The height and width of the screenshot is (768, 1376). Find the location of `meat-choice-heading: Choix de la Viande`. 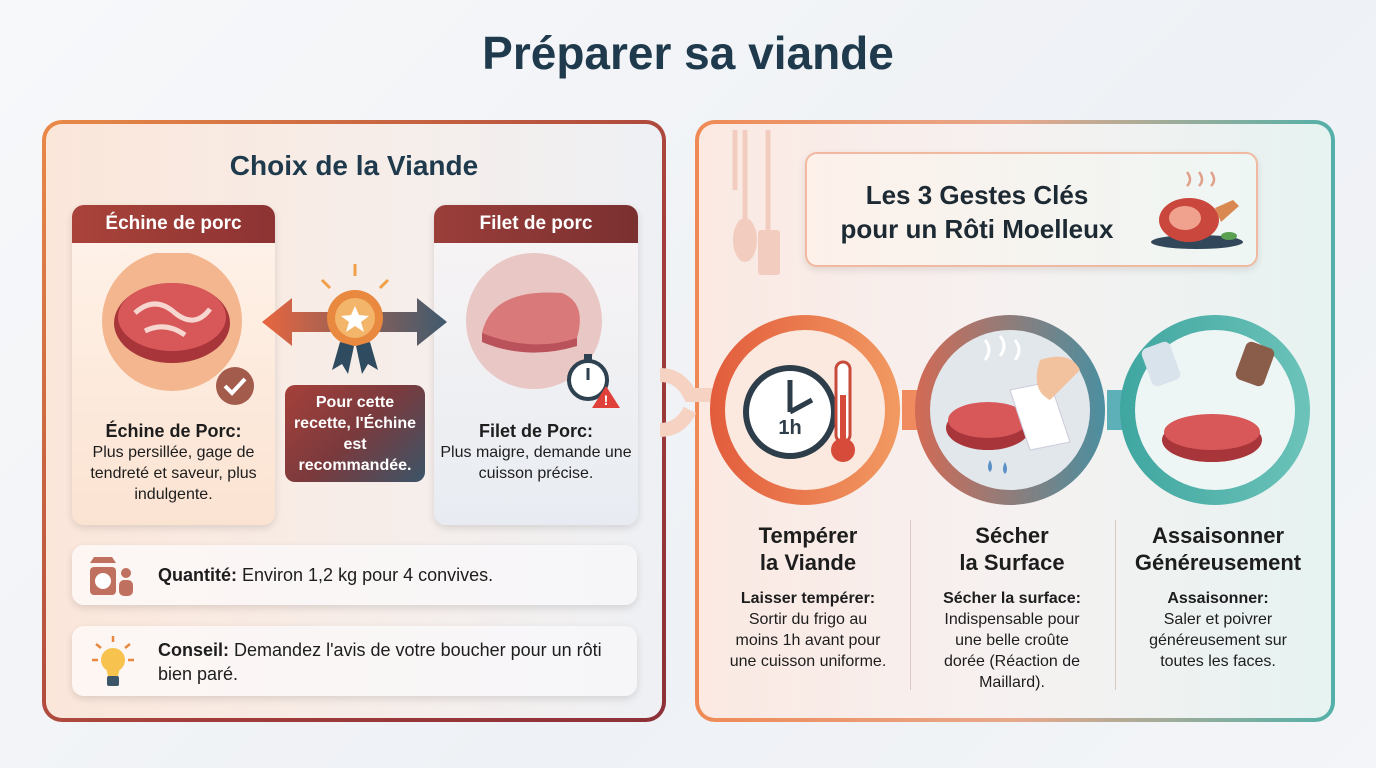

meat-choice-heading: Choix de la Viande is located at coordinates (354, 165).